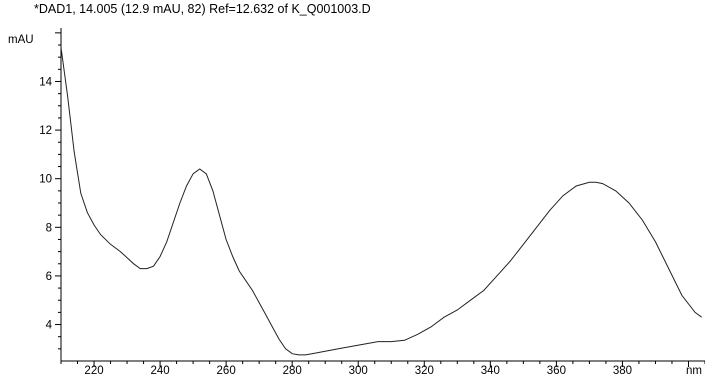 This screenshot has width=705, height=376. What do you see at coordinates (159, 370) in the screenshot?
I see `x-tick-label: 240` at bounding box center [159, 370].